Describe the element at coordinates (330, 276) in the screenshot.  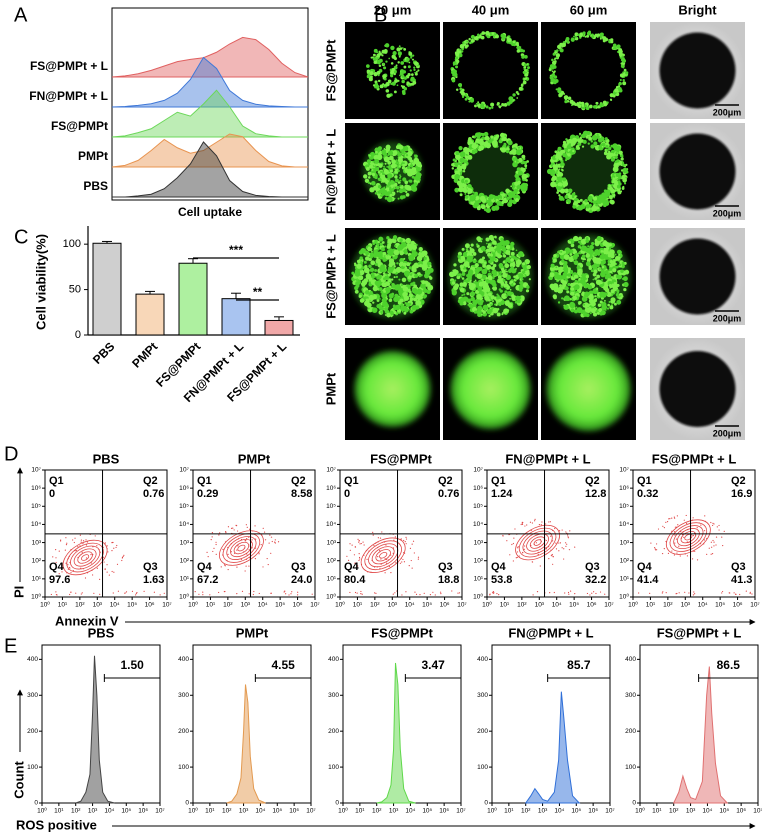
I see `row-label: FS@PMPt + L` at that location.